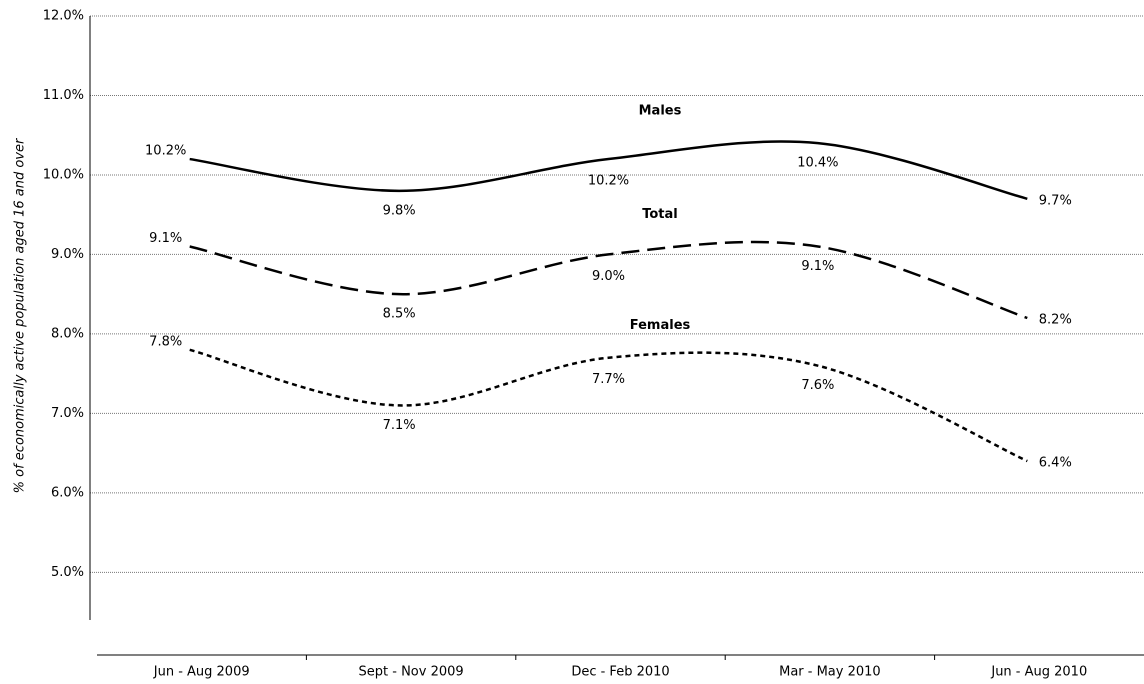 The image size is (1144, 684). What do you see at coordinates (660, 111) in the screenshot?
I see `series-label: Males` at bounding box center [660, 111].